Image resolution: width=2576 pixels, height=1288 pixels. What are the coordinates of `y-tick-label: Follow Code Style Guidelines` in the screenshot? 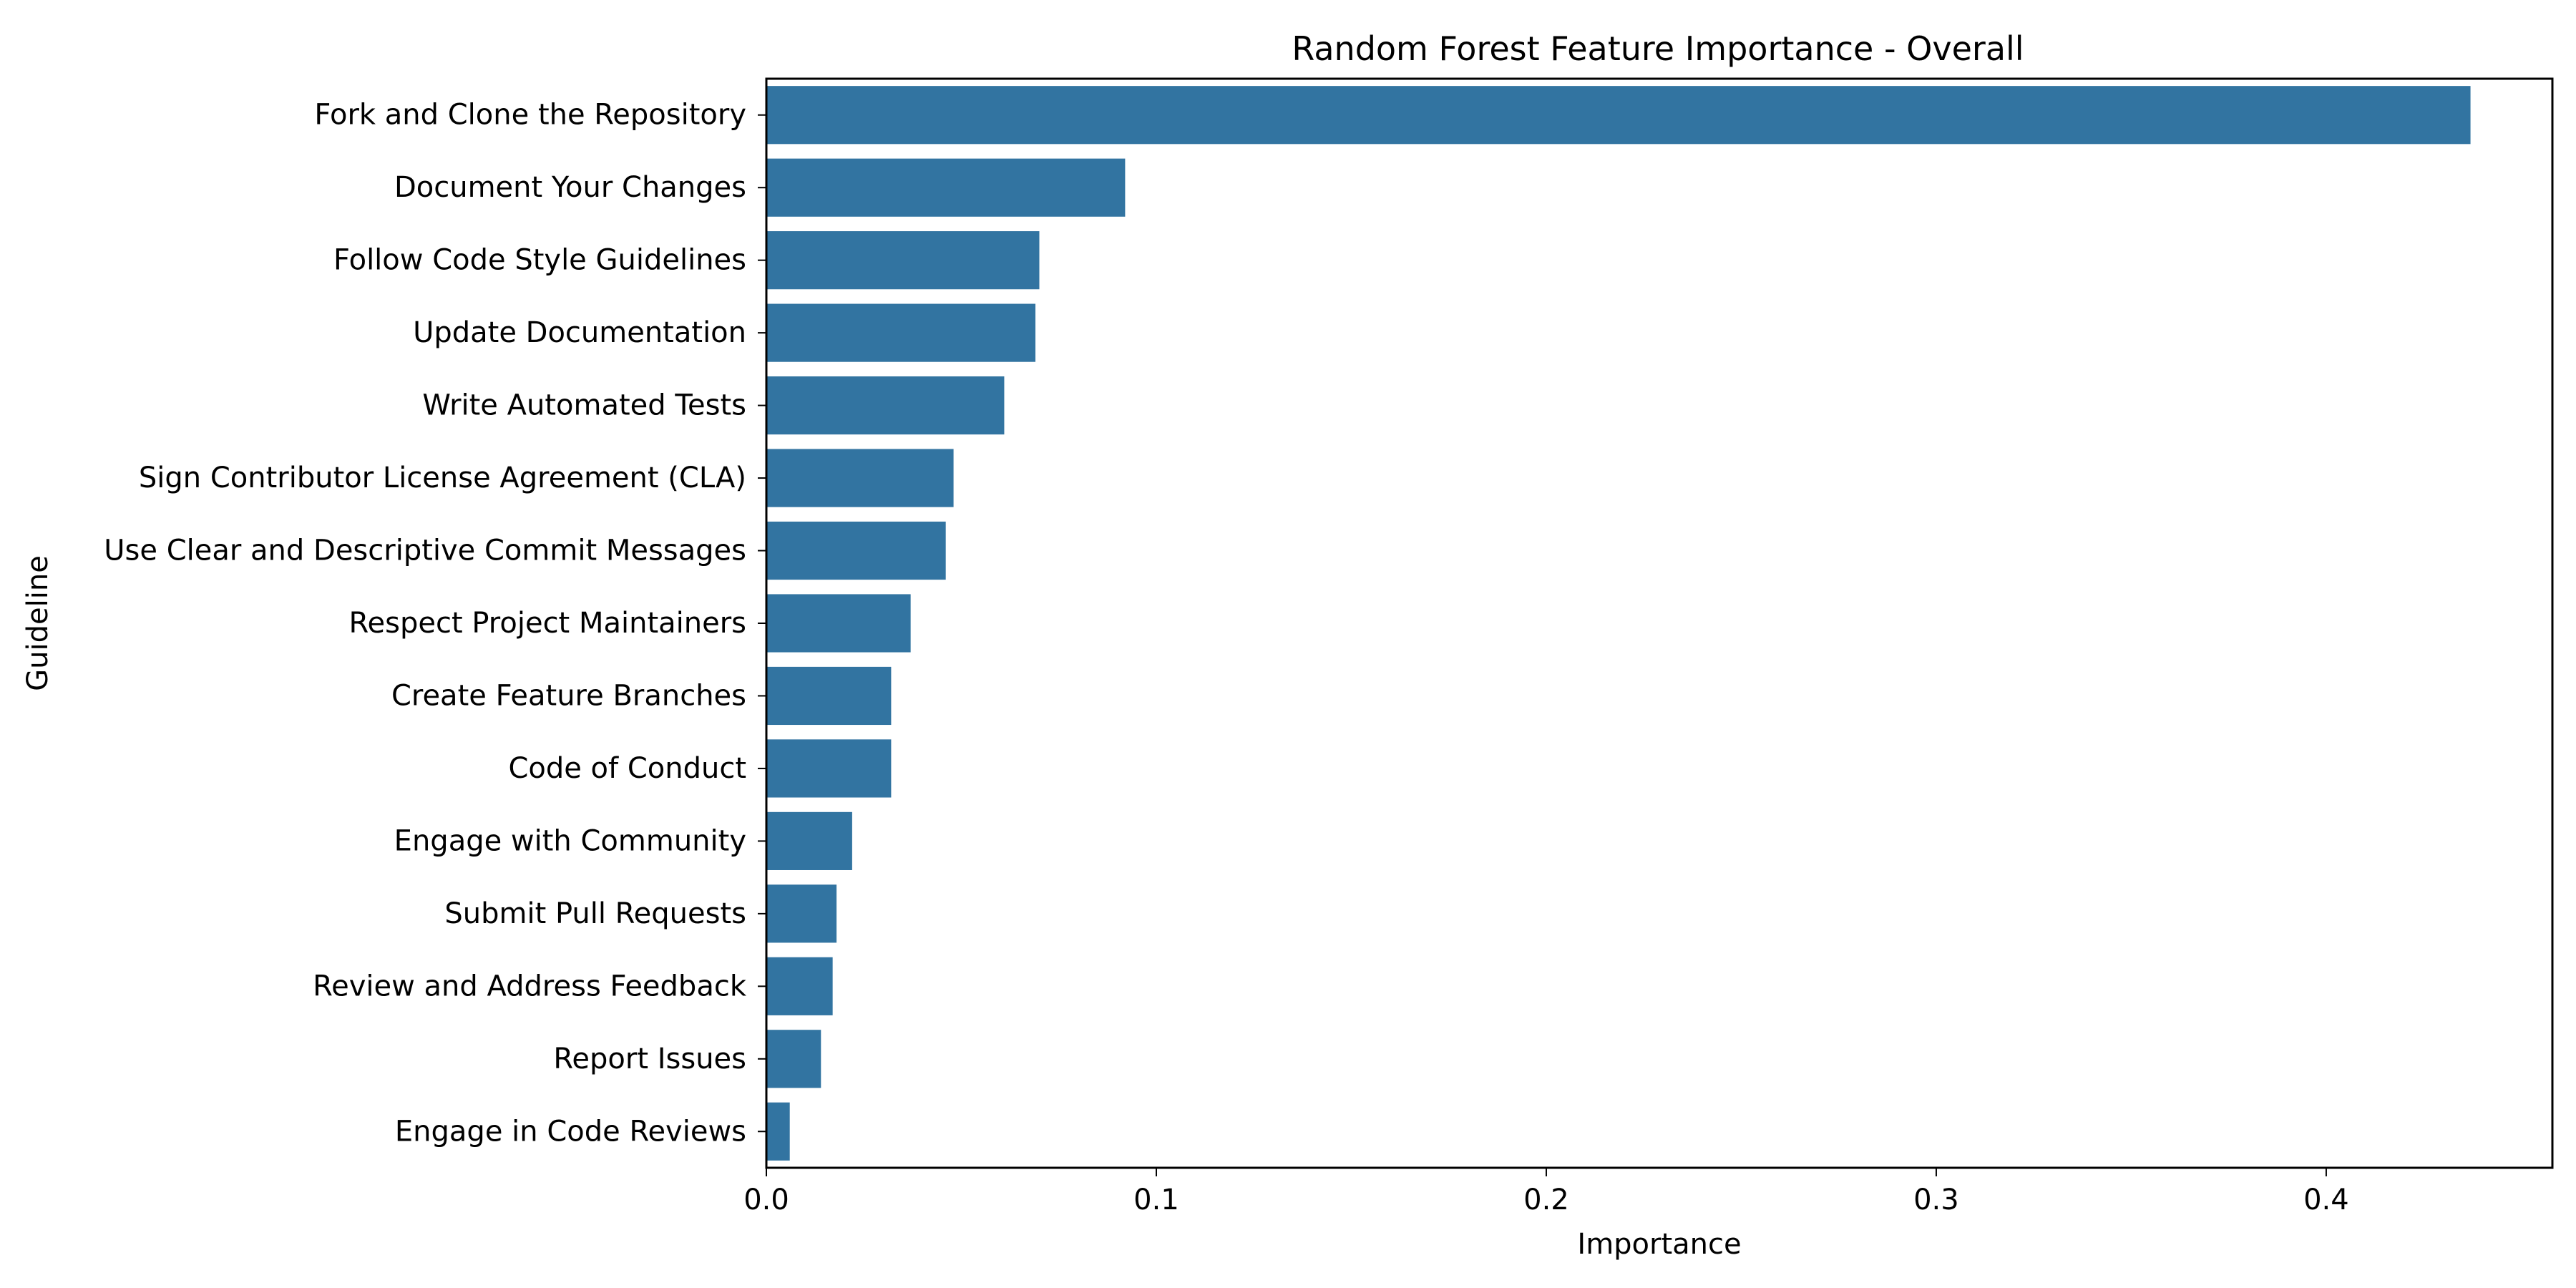 It's located at (539, 260).